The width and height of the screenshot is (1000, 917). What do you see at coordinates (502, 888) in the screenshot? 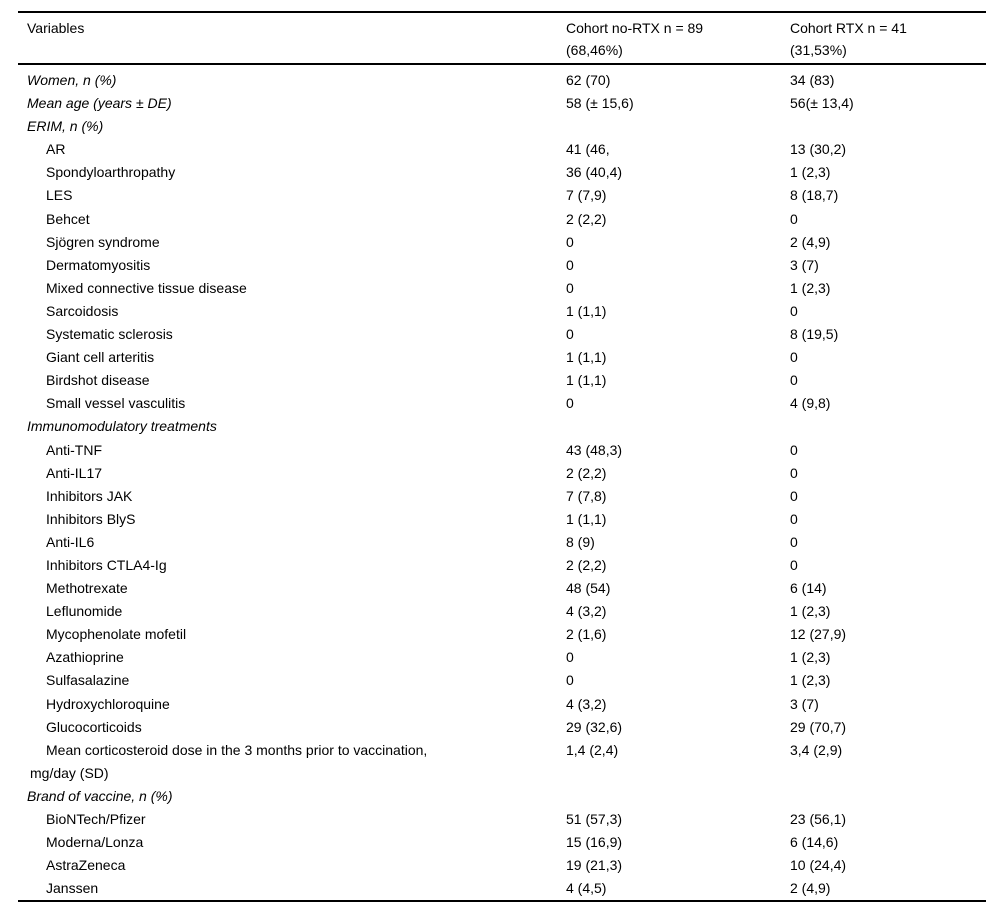
I see `table-row: Janssen 4 (4,5) 2 (4,9)` at bounding box center [502, 888].